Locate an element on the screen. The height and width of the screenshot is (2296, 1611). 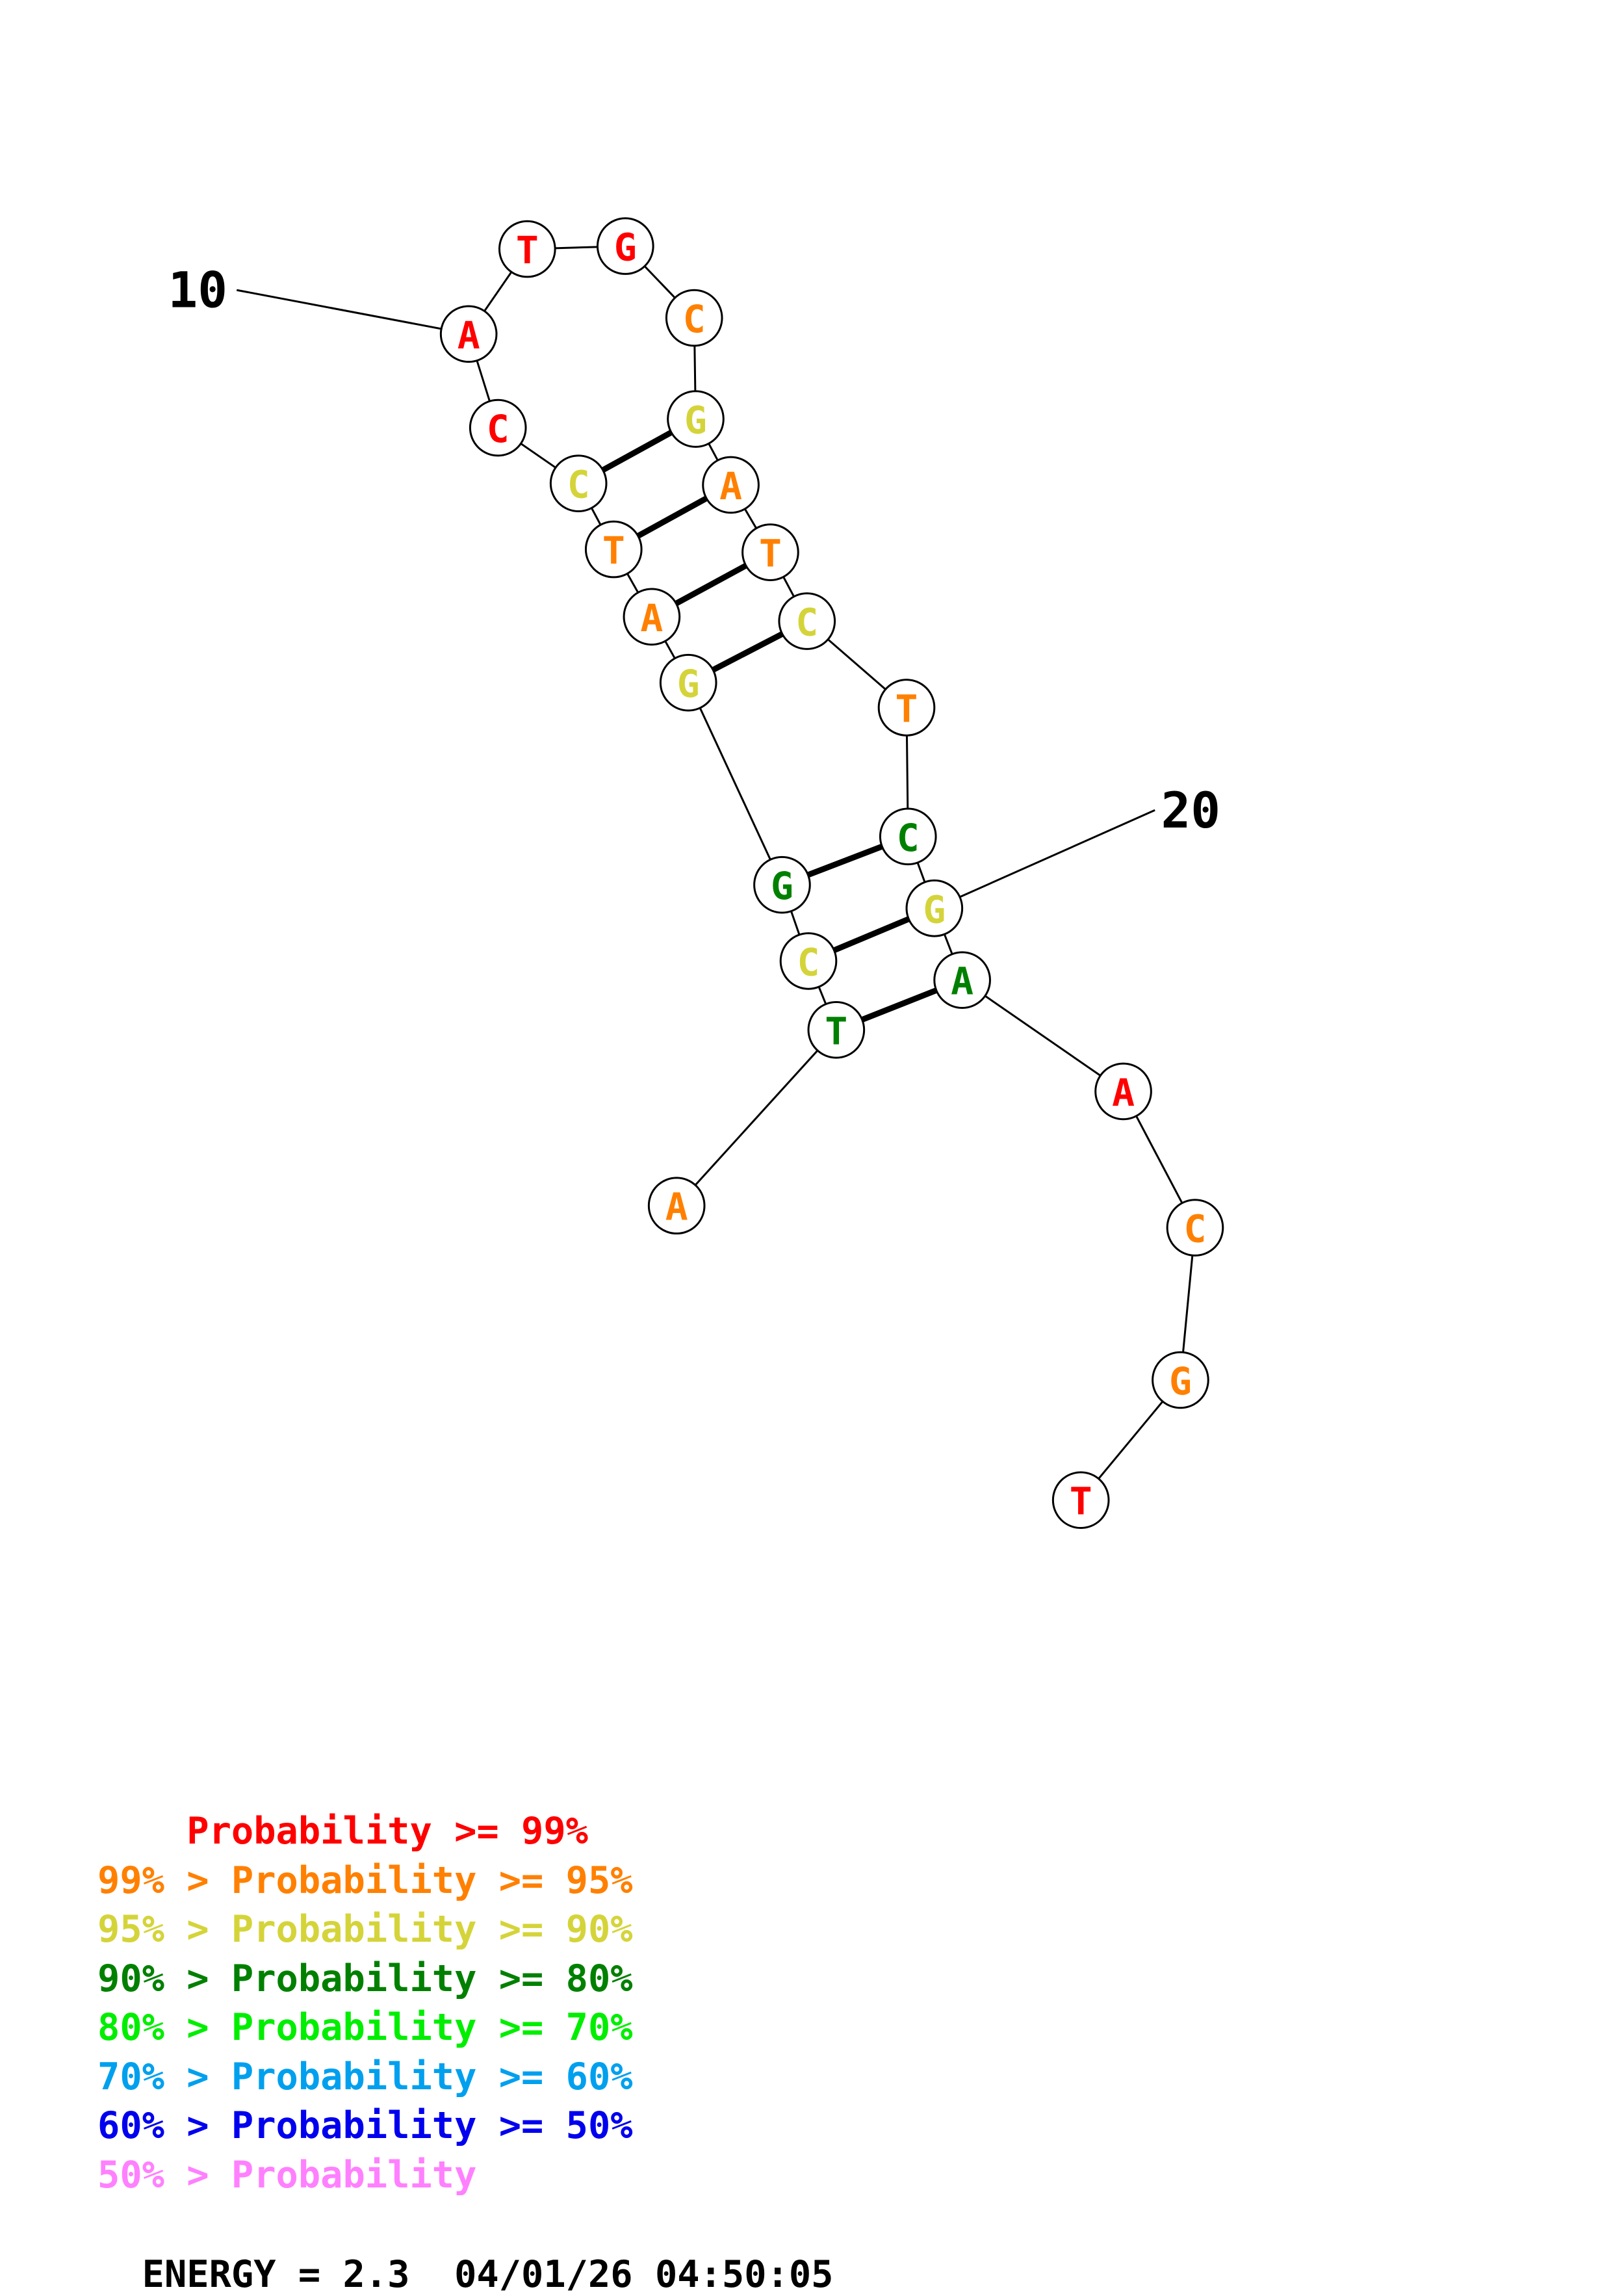
legend-prefix: 90% > is located at coordinates (164, 1978).